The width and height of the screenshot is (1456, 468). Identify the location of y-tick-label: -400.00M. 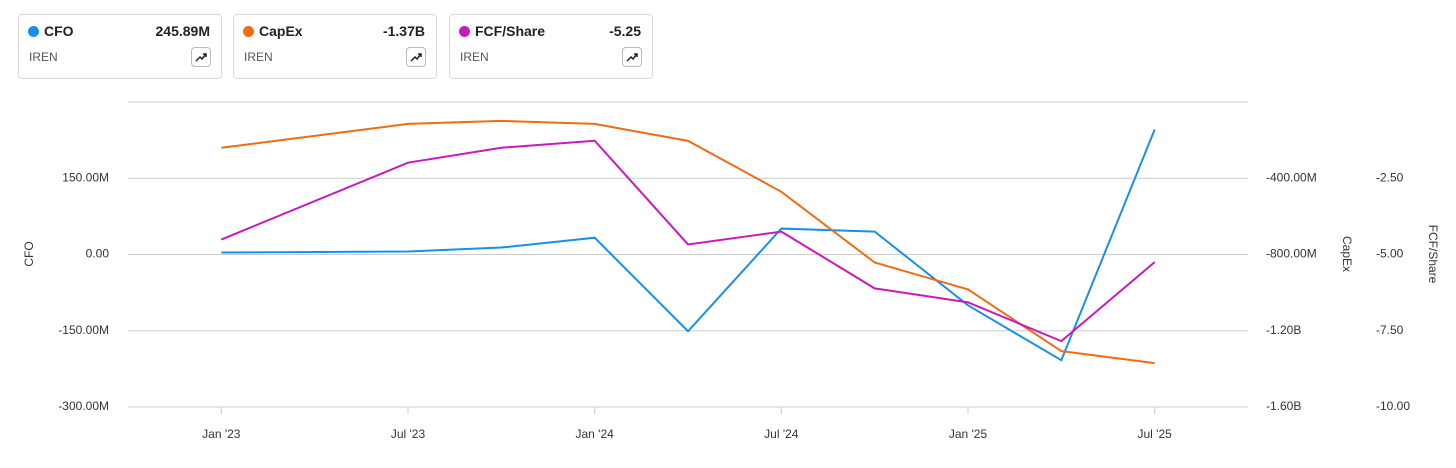
(1291, 177).